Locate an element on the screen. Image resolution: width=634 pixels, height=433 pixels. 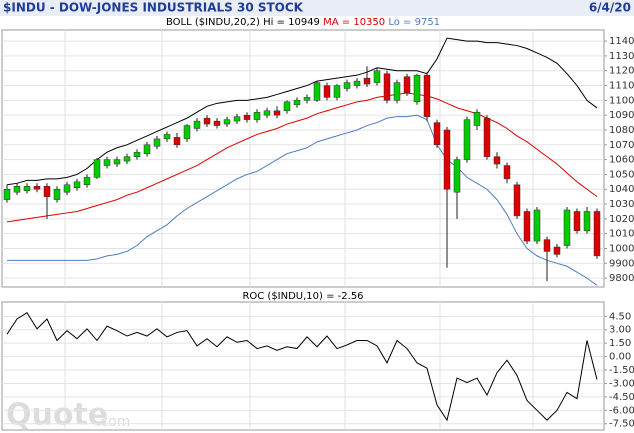
y-tick-label: -4.50 is located at coordinates (621, 397).